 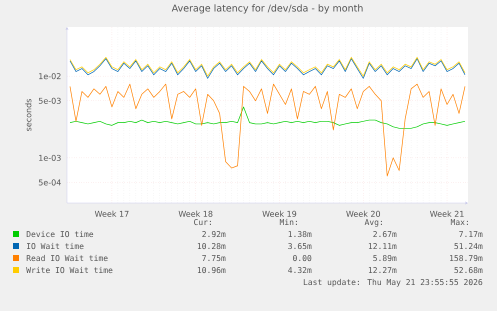 What do you see at coordinates (384, 234) in the screenshot?
I see `text: 2.67m` at bounding box center [384, 234].